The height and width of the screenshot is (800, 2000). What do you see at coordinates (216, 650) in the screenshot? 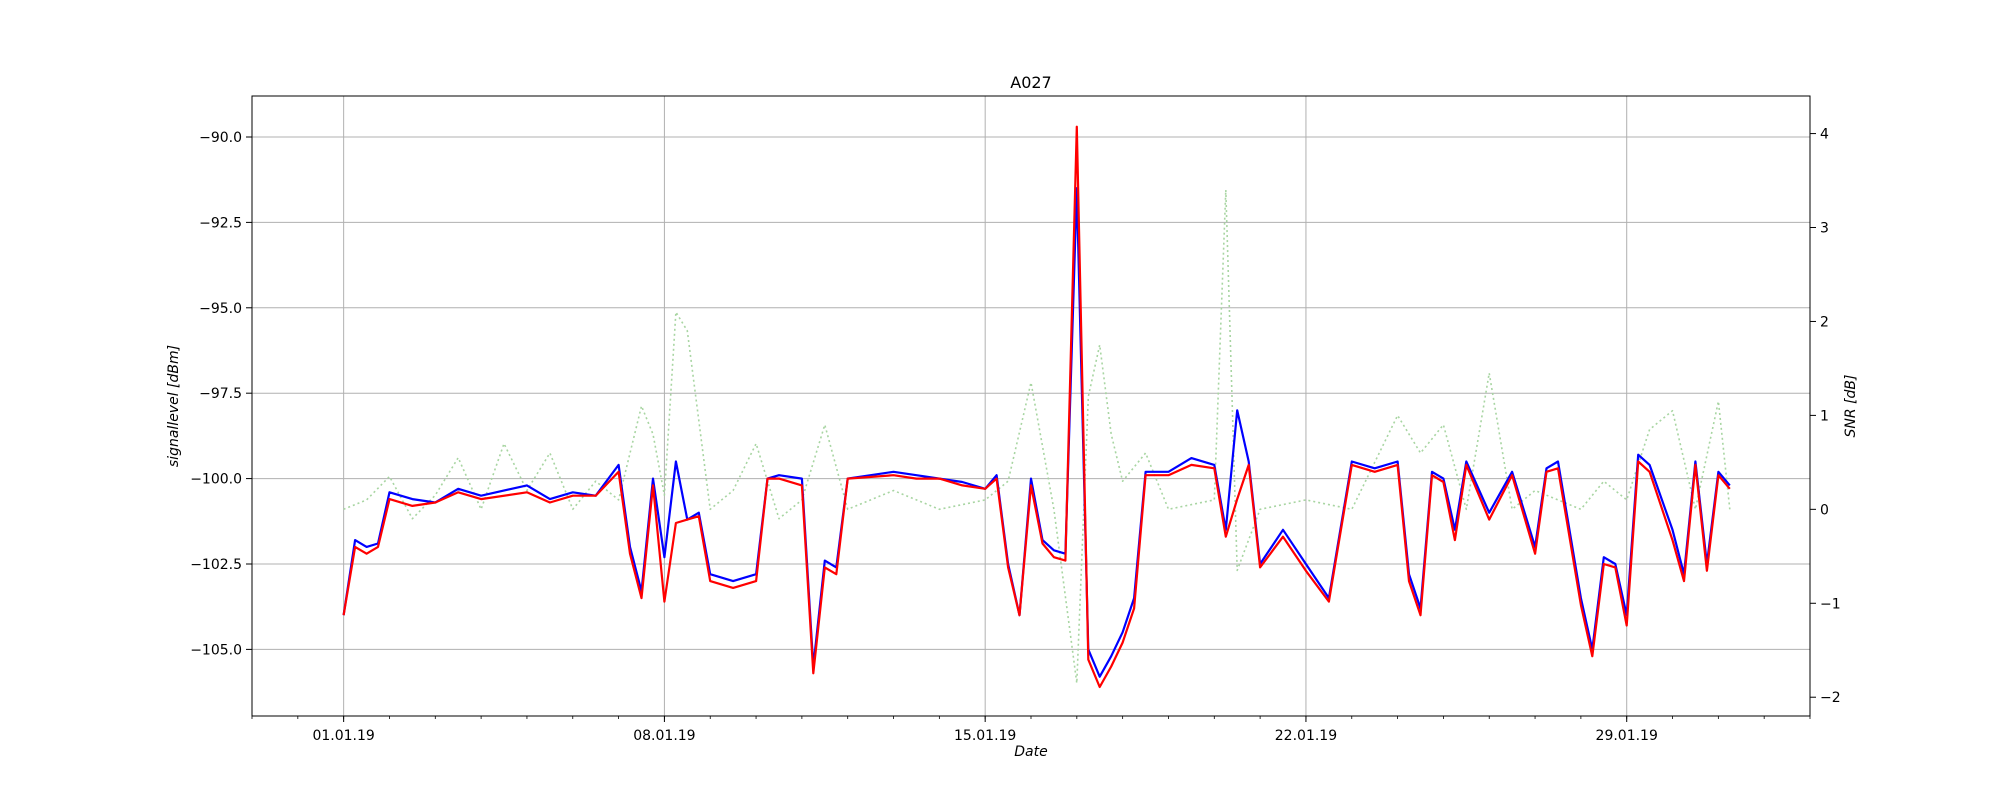
I see `y-left-tick-label: −105.0` at bounding box center [216, 650].